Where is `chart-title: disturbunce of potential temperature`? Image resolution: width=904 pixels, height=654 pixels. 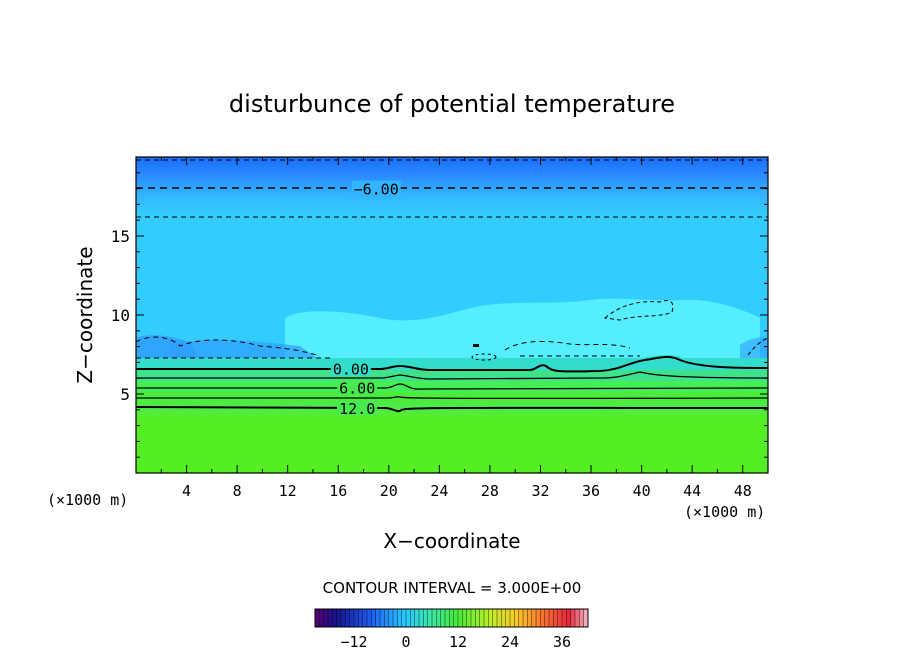 chart-title: disturbunce of potential temperature is located at coordinates (452, 104).